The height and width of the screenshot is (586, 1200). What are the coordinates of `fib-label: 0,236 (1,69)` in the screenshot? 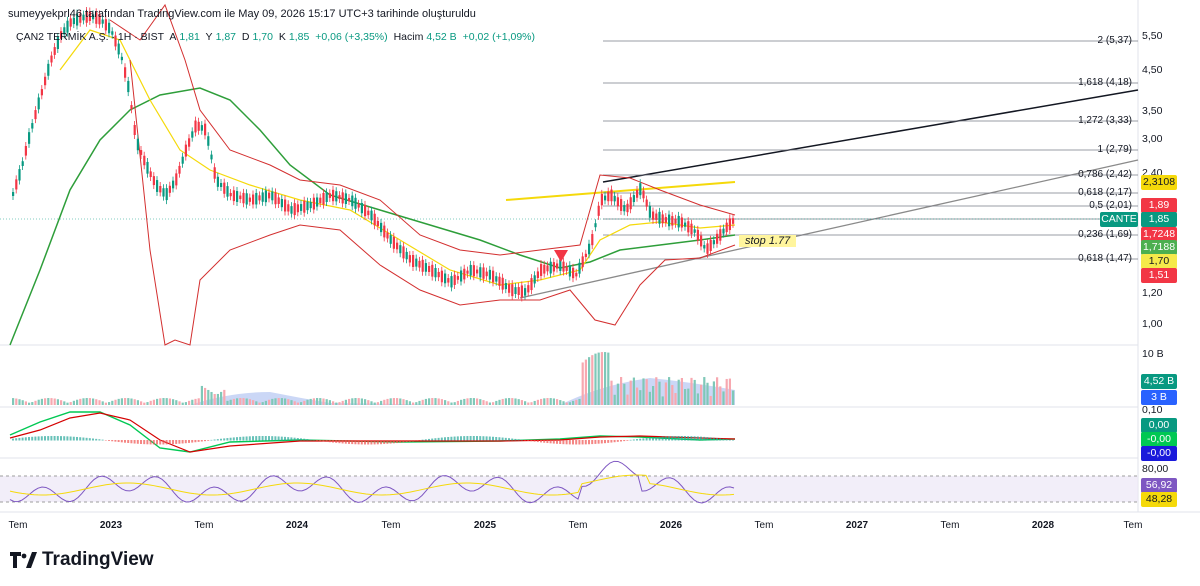 It's located at (1105, 234).